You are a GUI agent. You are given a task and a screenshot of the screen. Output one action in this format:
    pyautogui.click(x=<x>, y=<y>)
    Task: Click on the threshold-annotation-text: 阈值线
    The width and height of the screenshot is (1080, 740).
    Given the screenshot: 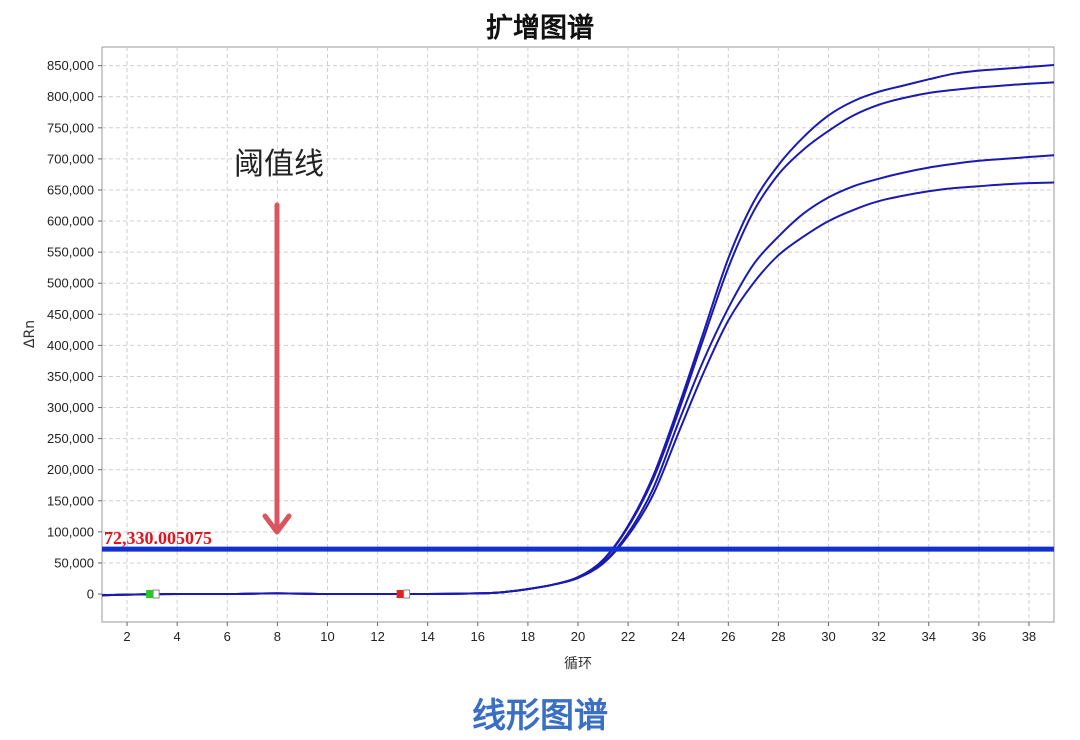 What is the action you would take?
    pyautogui.click(x=279, y=164)
    